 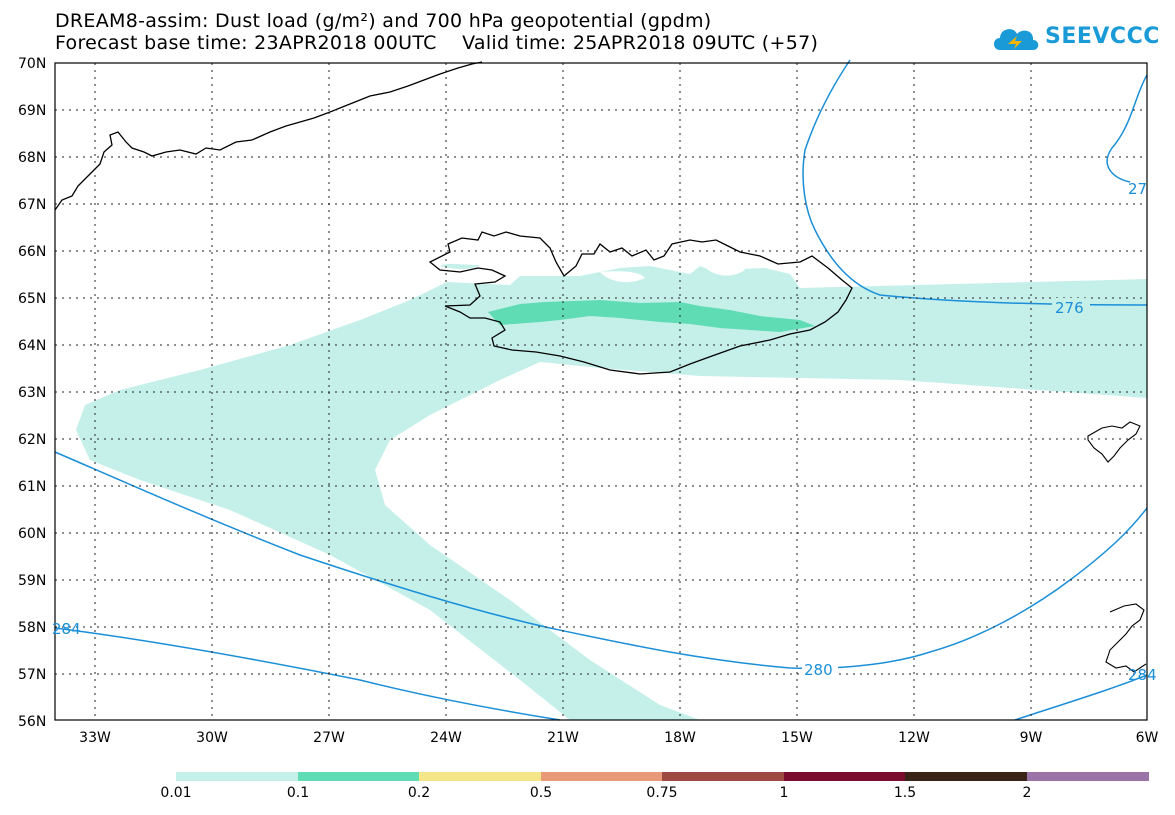 What do you see at coordinates (541, 793) in the screenshot?
I see `colorbar-label: 0.5` at bounding box center [541, 793].